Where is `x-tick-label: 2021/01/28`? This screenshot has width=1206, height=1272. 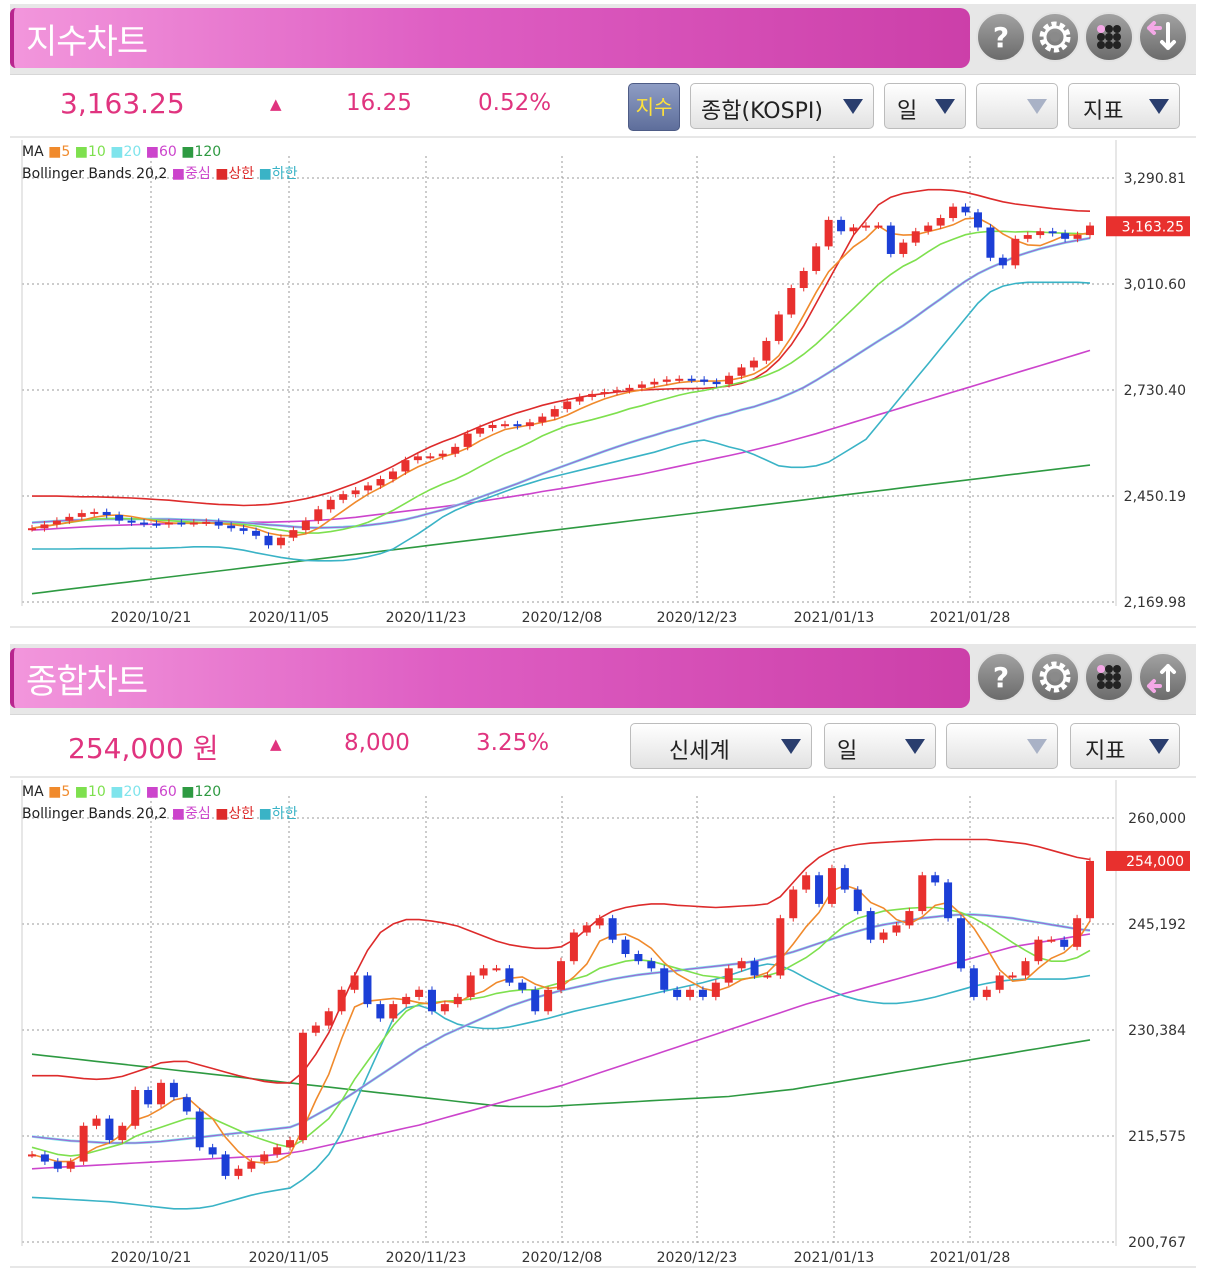
x-tick-label: 2021/01/28 is located at coordinates (970, 1258).